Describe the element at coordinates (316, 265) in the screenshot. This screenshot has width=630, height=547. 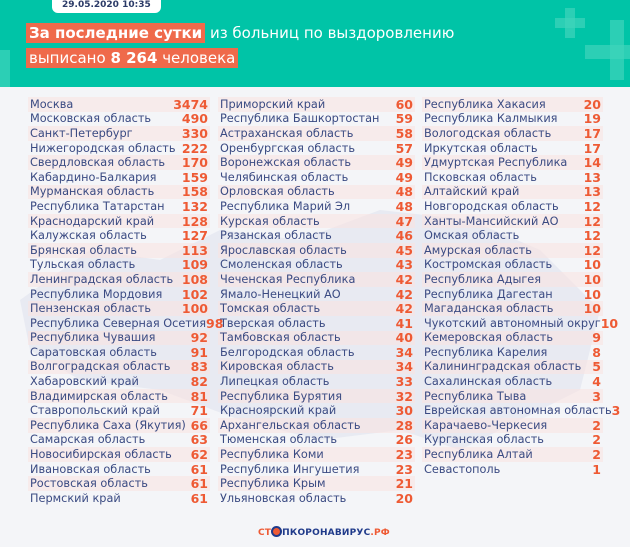
I see `region-row: Смоленская область 43` at that location.